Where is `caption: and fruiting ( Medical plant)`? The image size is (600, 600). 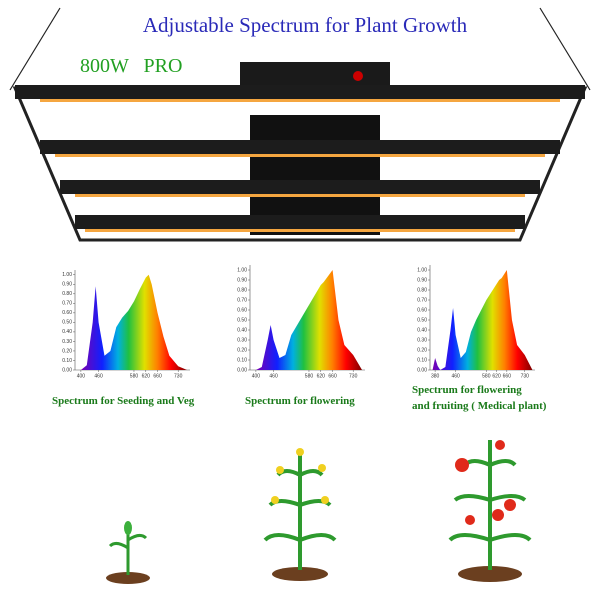
caption: and fruiting ( Medical plant) is located at coordinates (479, 406).